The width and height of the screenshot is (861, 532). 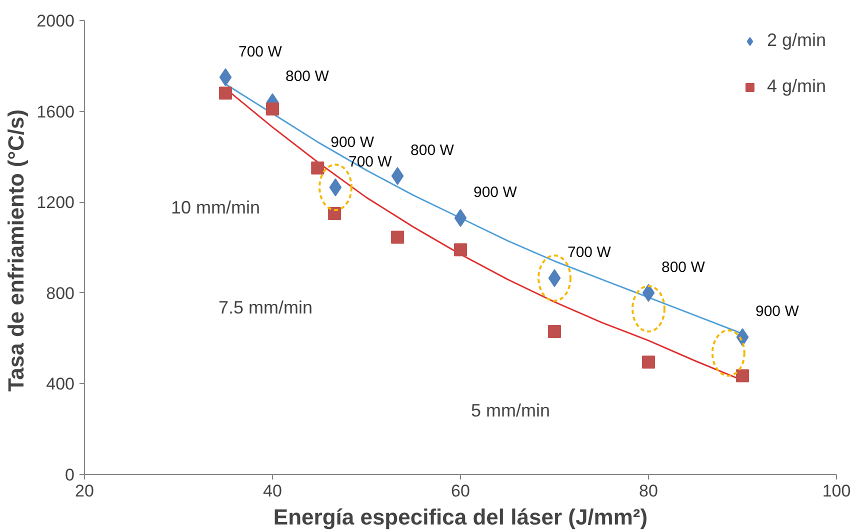 What do you see at coordinates (648, 491) in the screenshot?
I see `x-tick-label: 80` at bounding box center [648, 491].